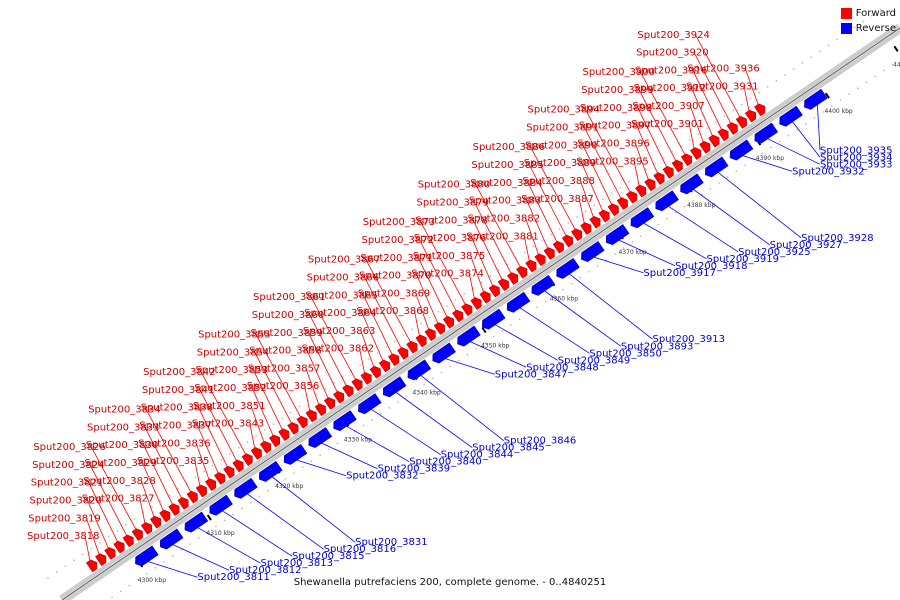 Image resolution: width=900 pixels, height=600 pixels. I want to click on gene-label: Sput200_3860, so click(288, 315).